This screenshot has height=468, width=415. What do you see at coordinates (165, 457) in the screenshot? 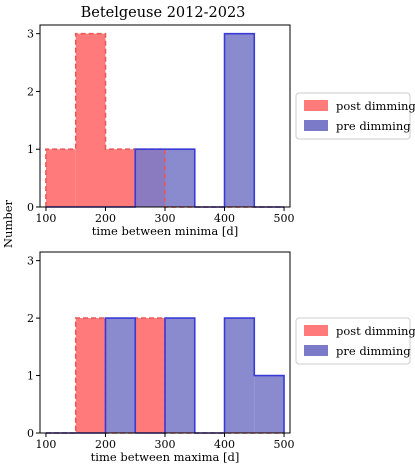
I see `x-axis-label: time between maxima [d]` at bounding box center [165, 457].